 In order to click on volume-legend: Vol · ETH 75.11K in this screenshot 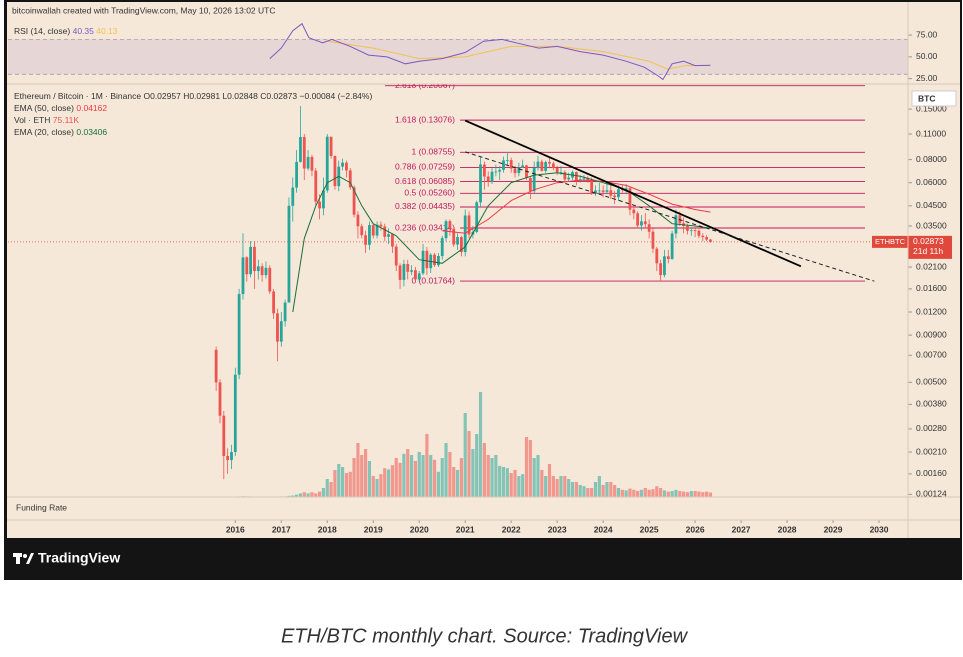, I will do `click(46, 120)`.